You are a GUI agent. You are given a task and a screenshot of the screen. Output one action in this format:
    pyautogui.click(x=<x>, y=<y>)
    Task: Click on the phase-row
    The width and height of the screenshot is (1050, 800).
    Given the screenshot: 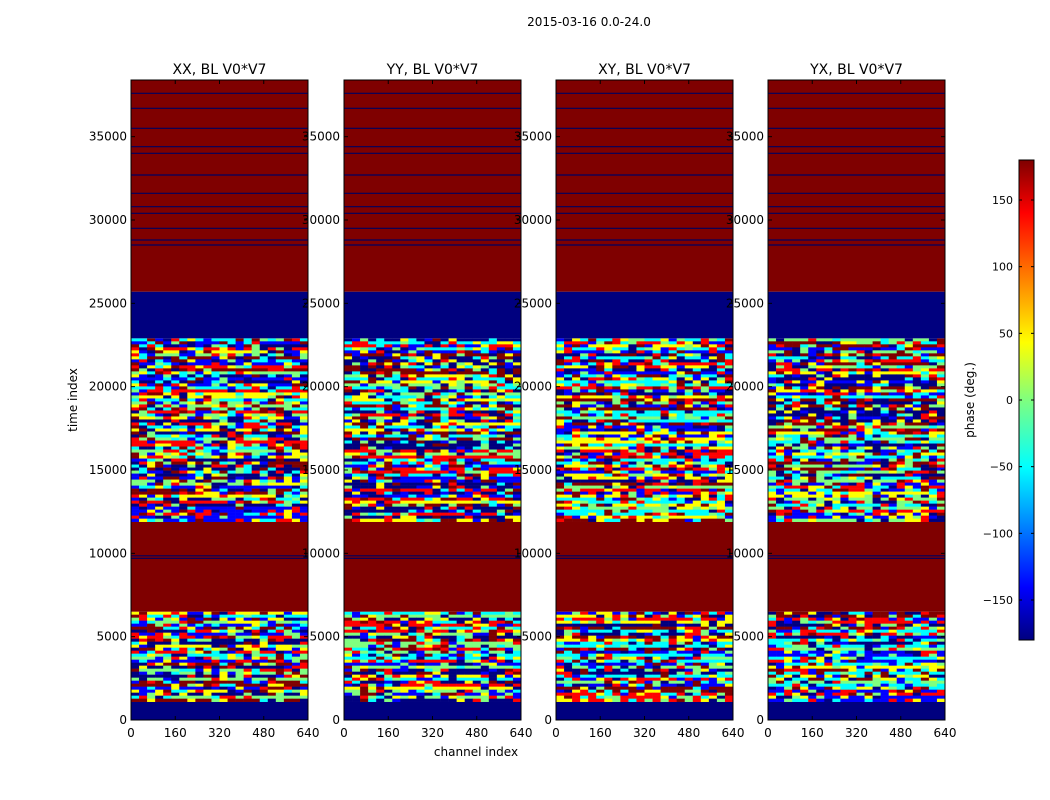 What is the action you would take?
    pyautogui.click(x=220, y=679)
    